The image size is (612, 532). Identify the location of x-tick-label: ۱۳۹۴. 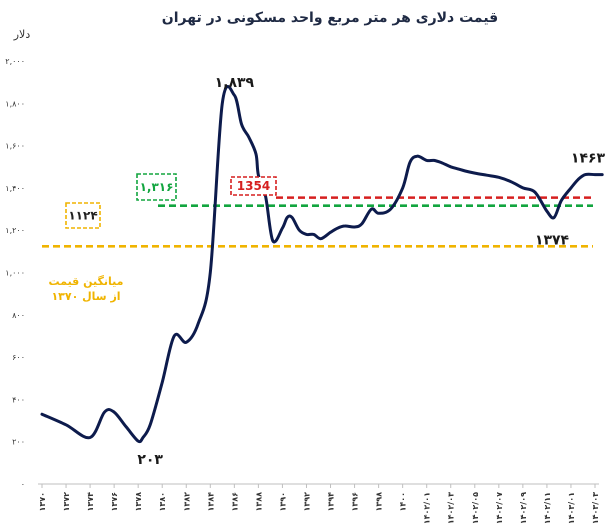
(331, 502).